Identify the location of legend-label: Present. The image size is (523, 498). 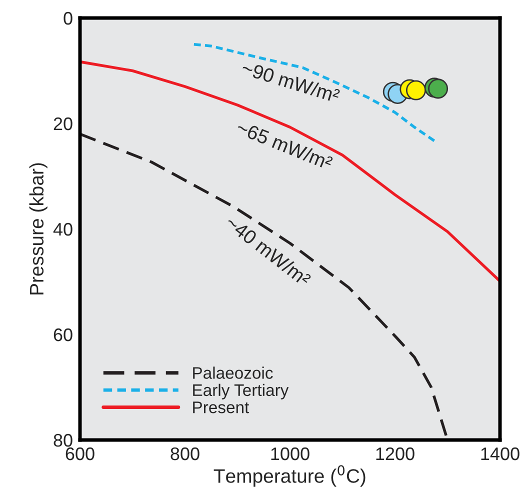
(221, 408).